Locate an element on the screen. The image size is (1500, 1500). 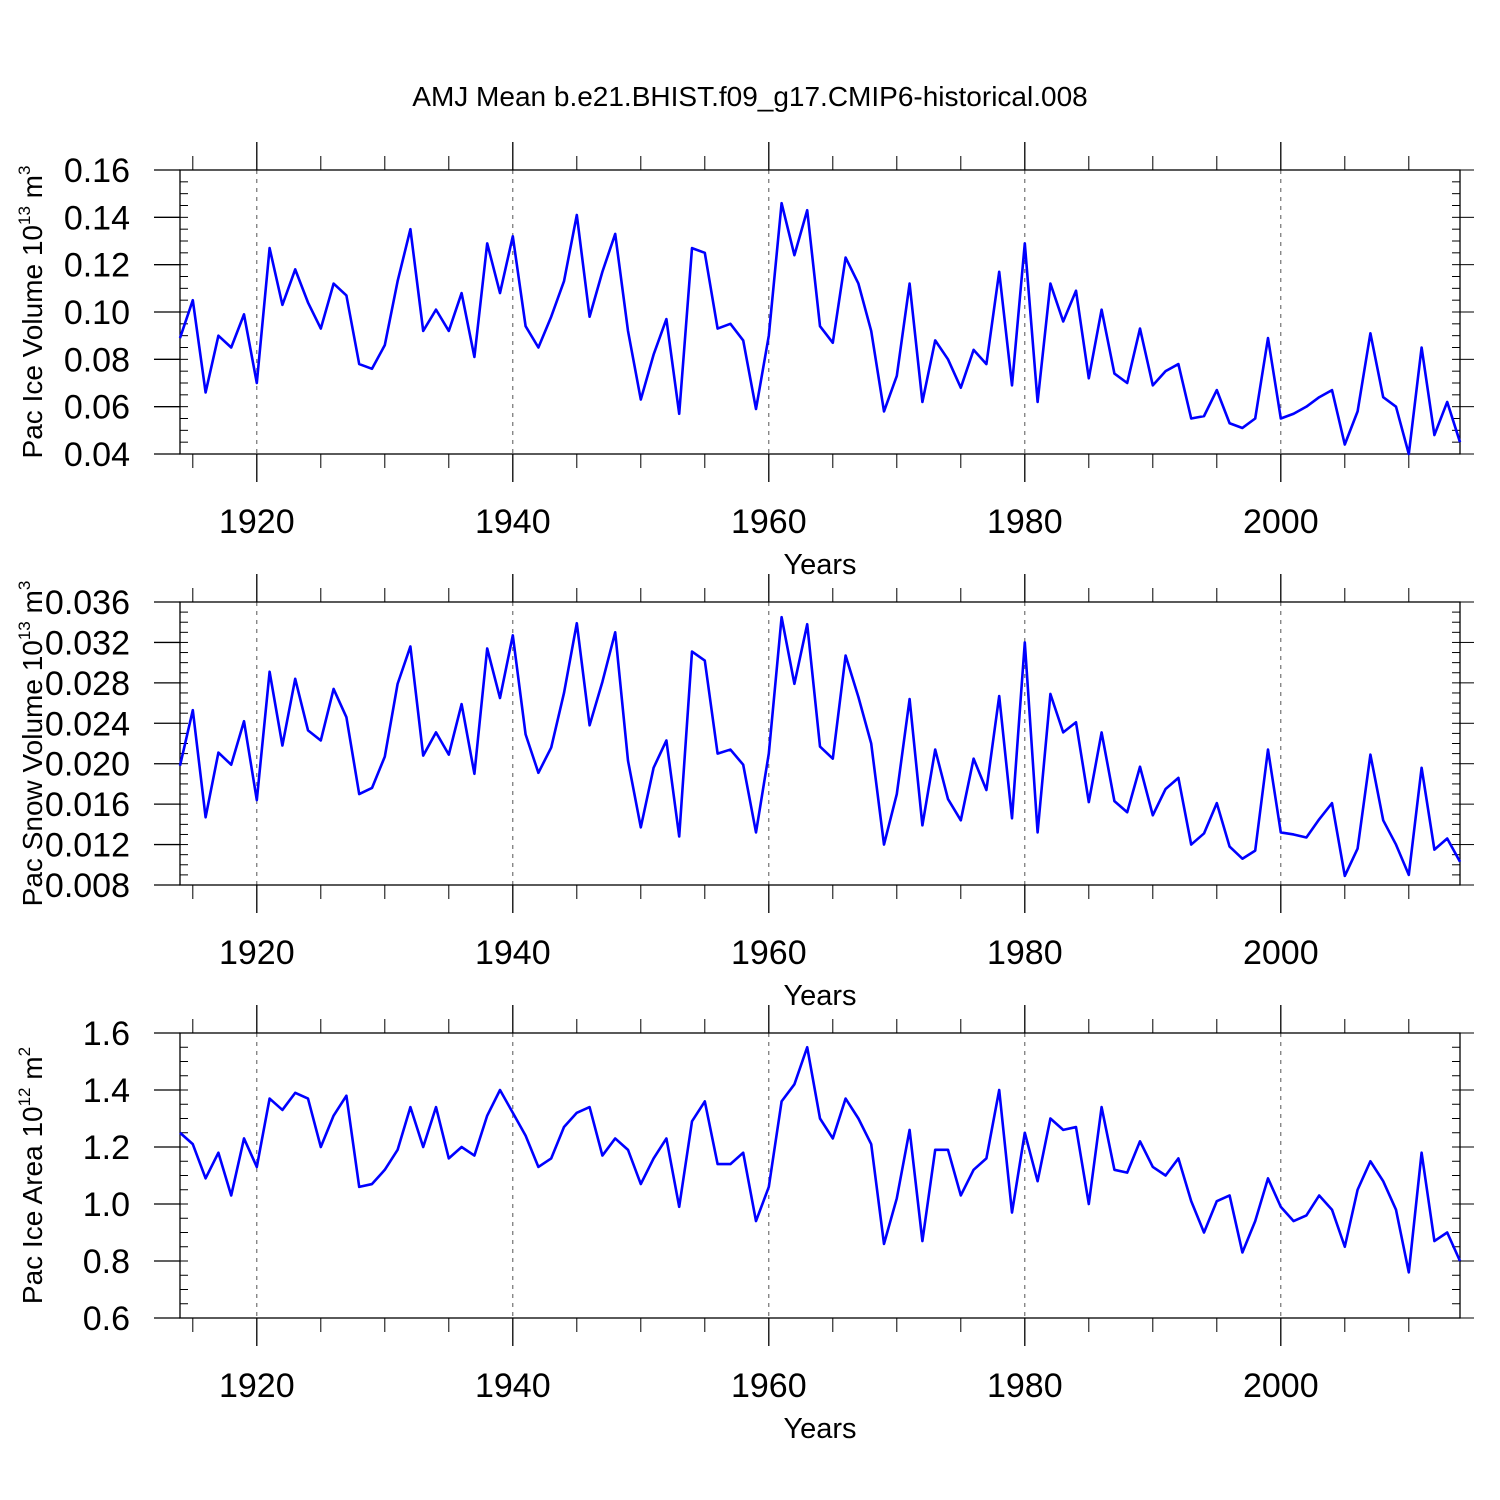
y-tick-label: 0.028 is located at coordinates (87, 684).